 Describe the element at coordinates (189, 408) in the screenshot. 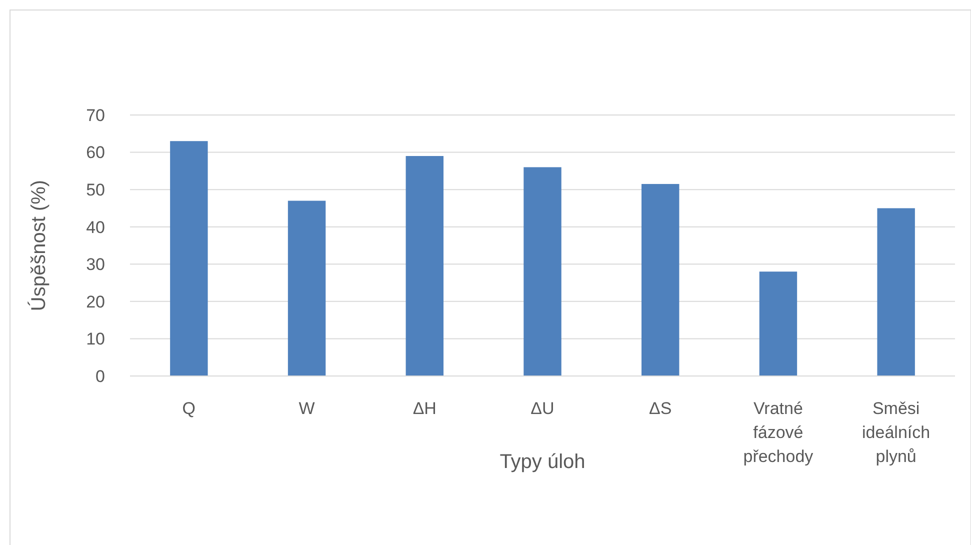

I see `x-tick-label: Q` at that location.